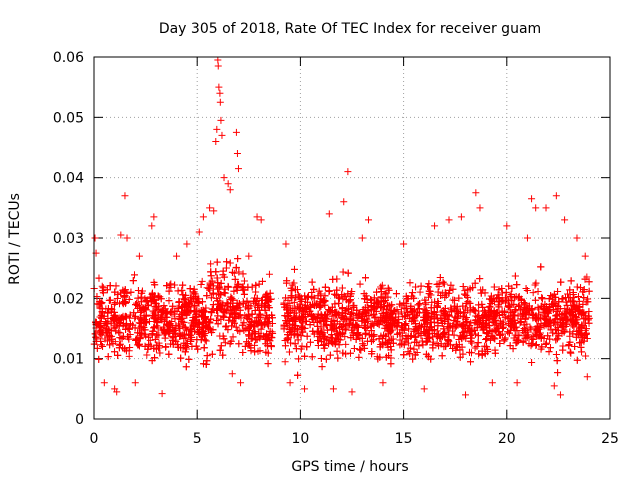  What do you see at coordinates (68, 360) in the screenshot?
I see `y-tick-label: 0.01` at bounding box center [68, 360].